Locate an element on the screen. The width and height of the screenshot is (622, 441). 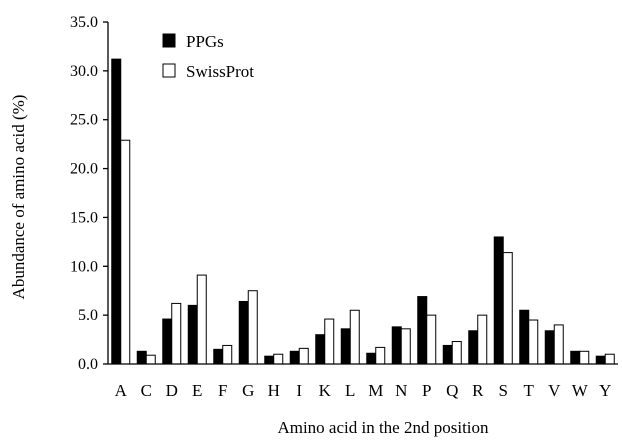
bar-swissprot-V is located at coordinates (558, 344).